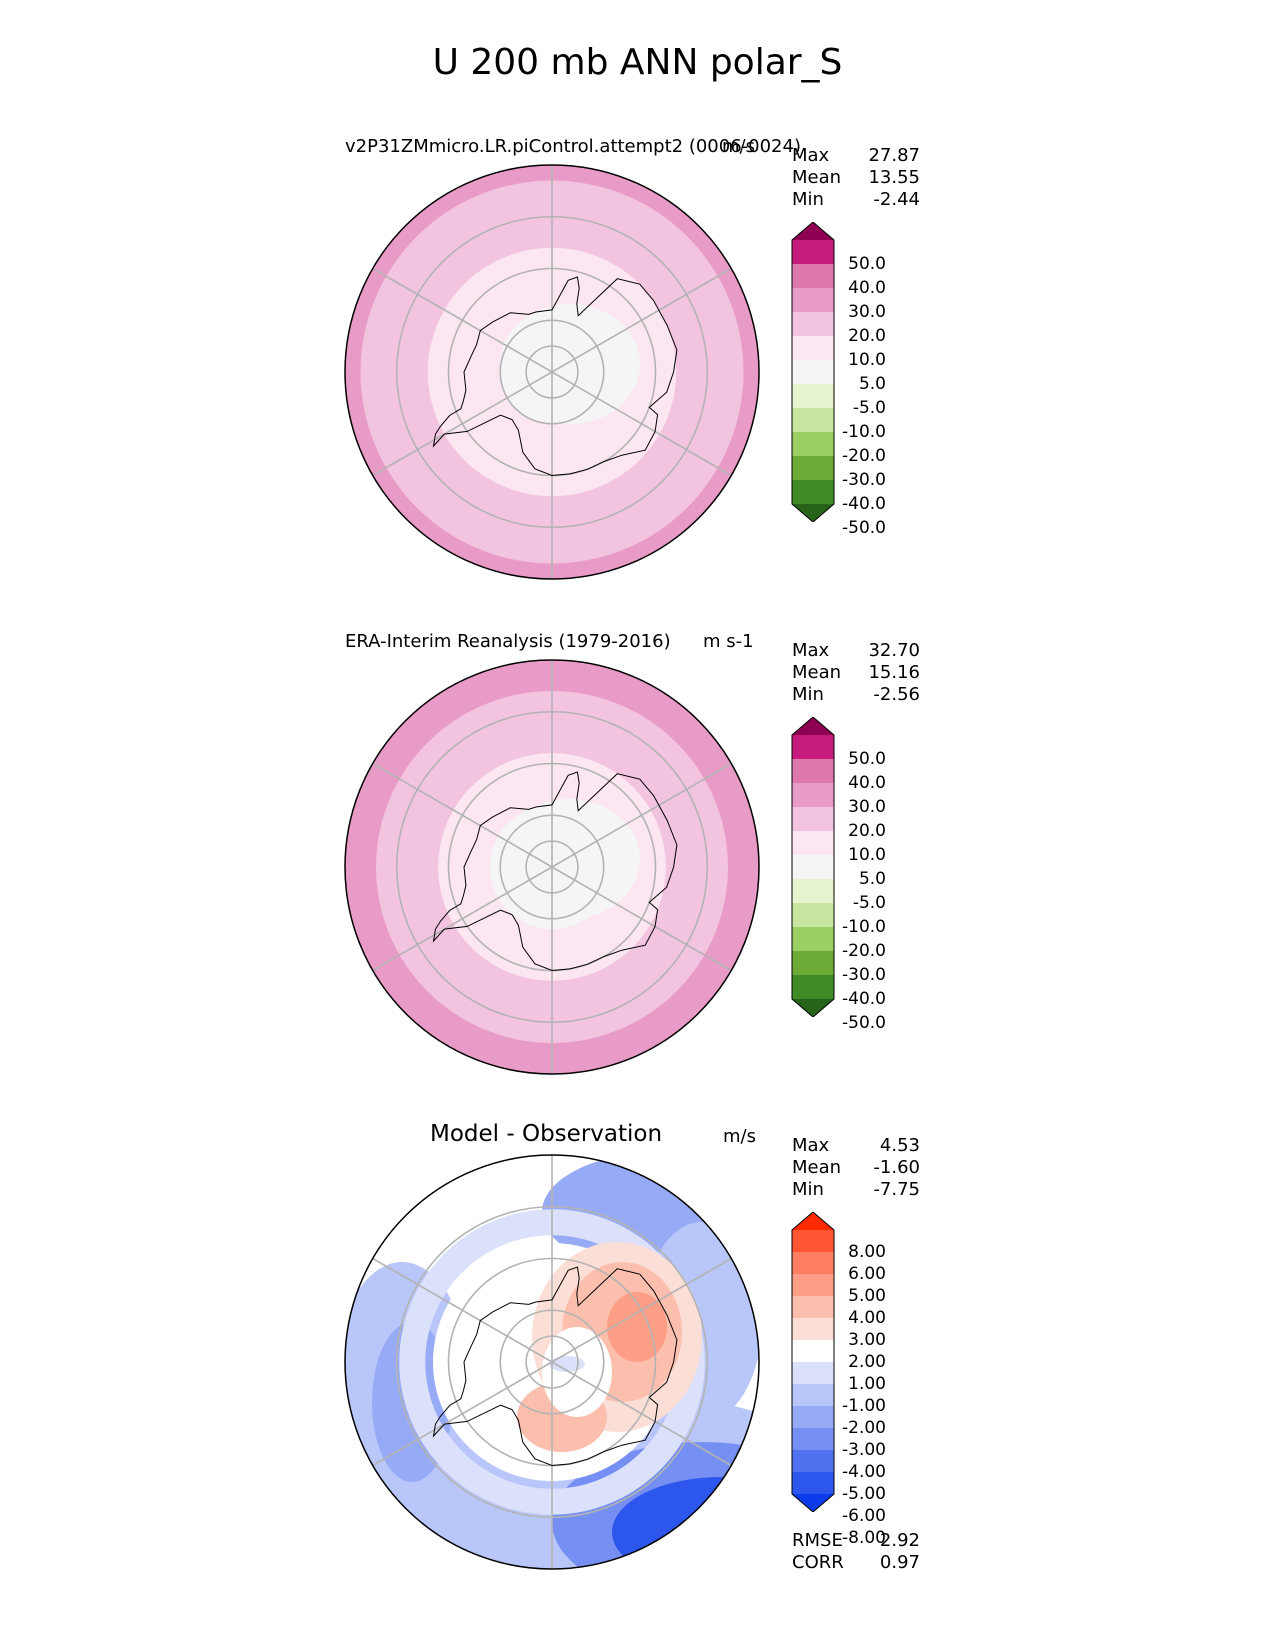  What do you see at coordinates (728, 641) in the screenshot?
I see `panel-2-units: m s-1` at bounding box center [728, 641].